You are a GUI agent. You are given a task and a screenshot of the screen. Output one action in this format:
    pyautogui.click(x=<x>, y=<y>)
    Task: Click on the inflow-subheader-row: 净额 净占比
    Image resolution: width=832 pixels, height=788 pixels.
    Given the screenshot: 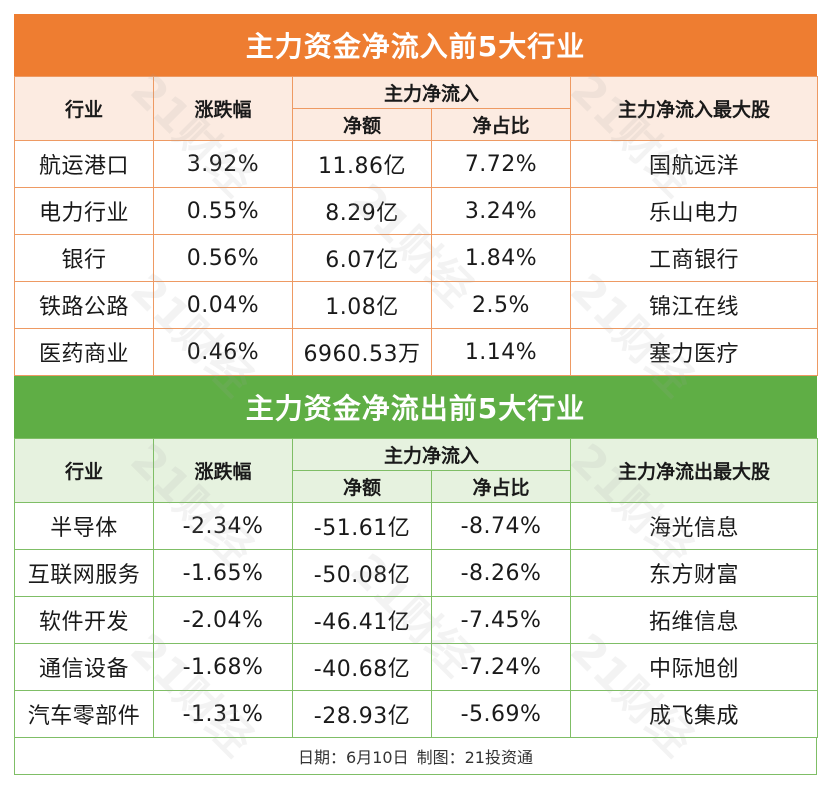 What is the action you would take?
    pyautogui.click(x=416, y=124)
    